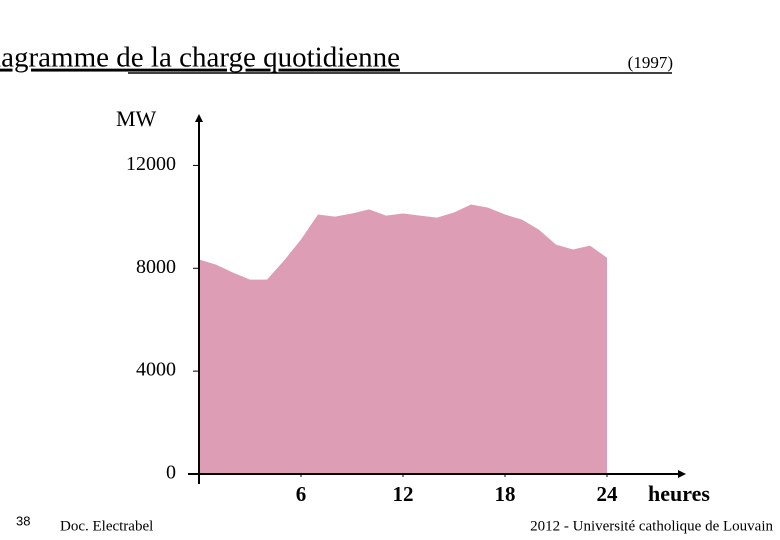 This screenshot has height=540, width=780. What do you see at coordinates (682, 474) in the screenshot?
I see `x-axis-arrow` at bounding box center [682, 474].